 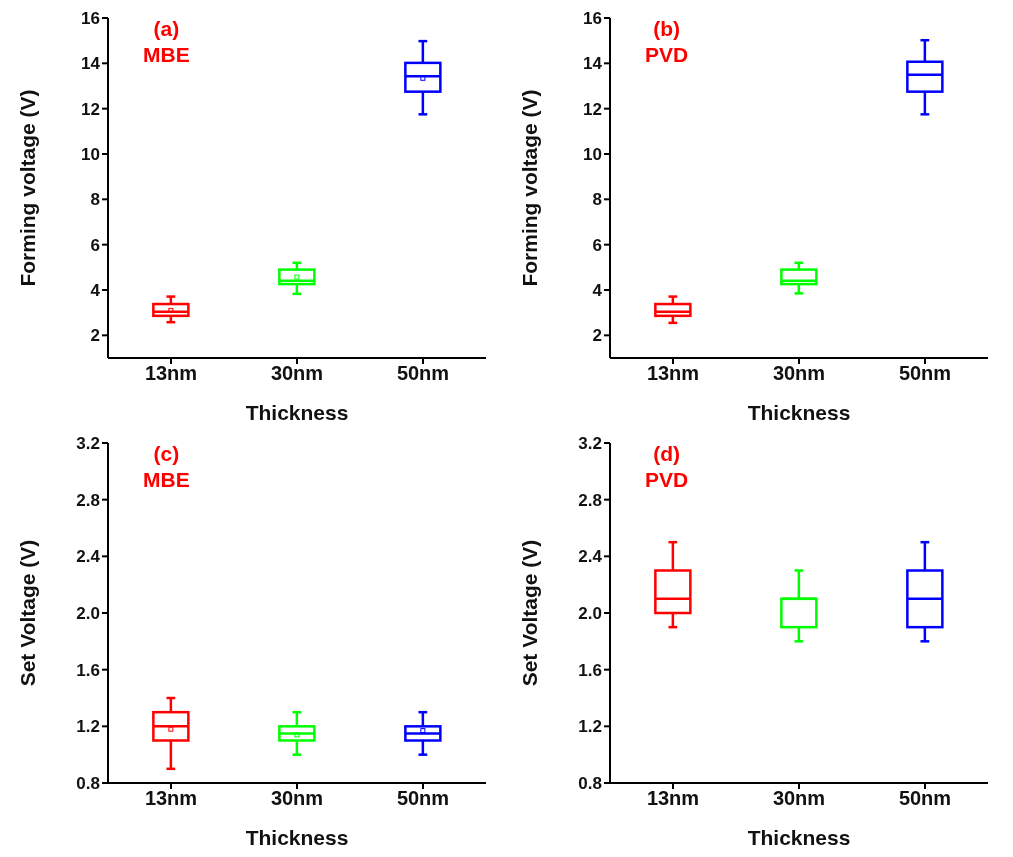 What do you see at coordinates (166, 29) in the screenshot?
I see `annotation: (a)` at bounding box center [166, 29].